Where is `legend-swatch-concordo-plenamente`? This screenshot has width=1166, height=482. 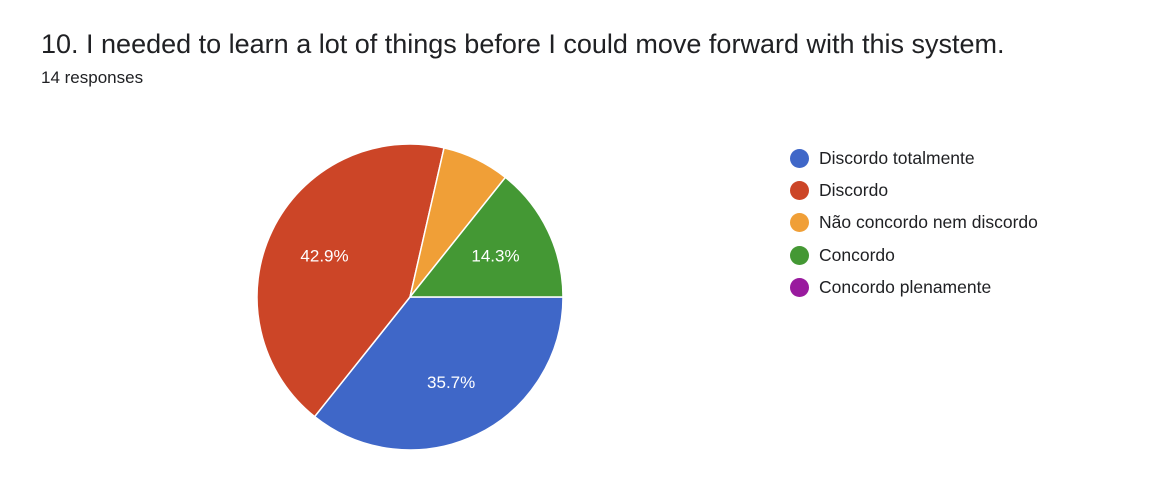
legend-swatch-concordo-plenamente is located at coordinates (799, 287).